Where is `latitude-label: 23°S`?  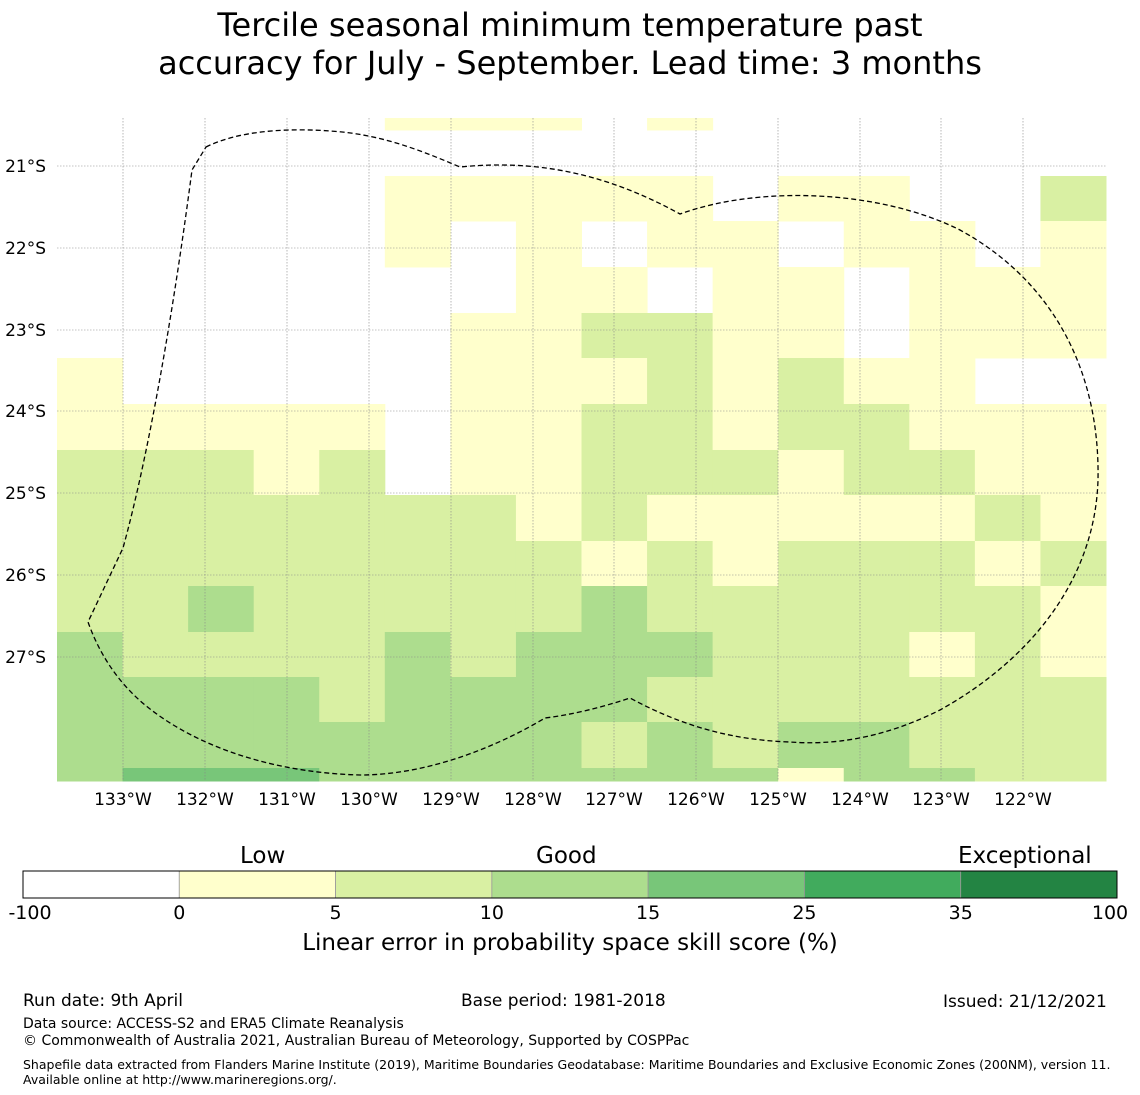 latitude-label: 23°S is located at coordinates (25, 331).